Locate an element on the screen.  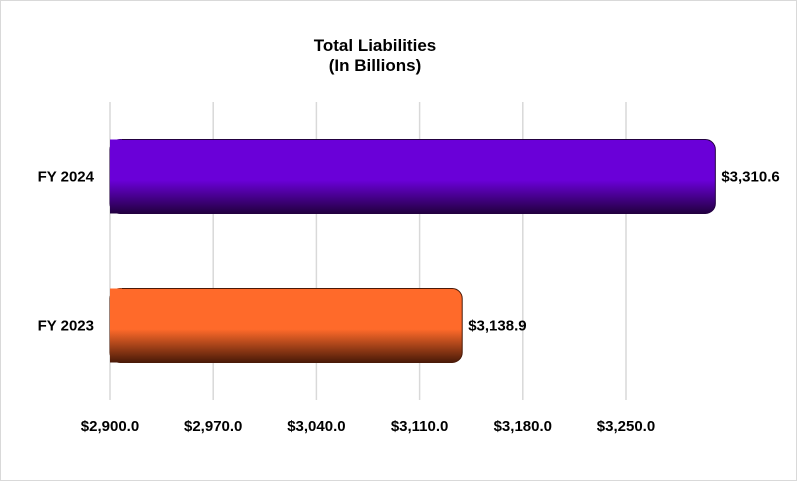
x-tick-label: $2,900.0 is located at coordinates (110, 426).